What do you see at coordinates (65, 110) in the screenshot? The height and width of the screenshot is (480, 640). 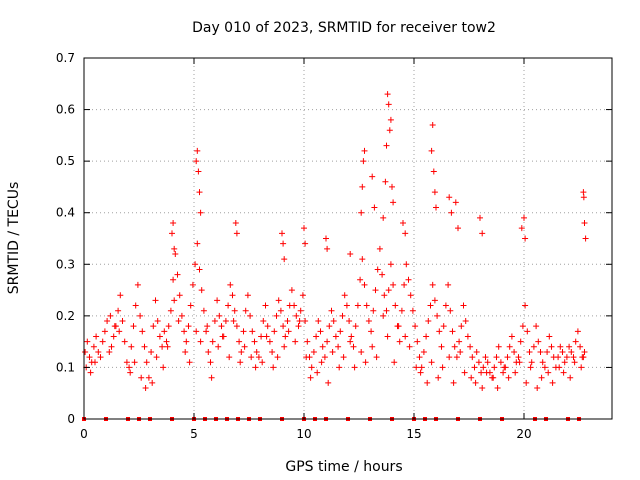 I see `y-tick-label: 0.6` at bounding box center [65, 110].